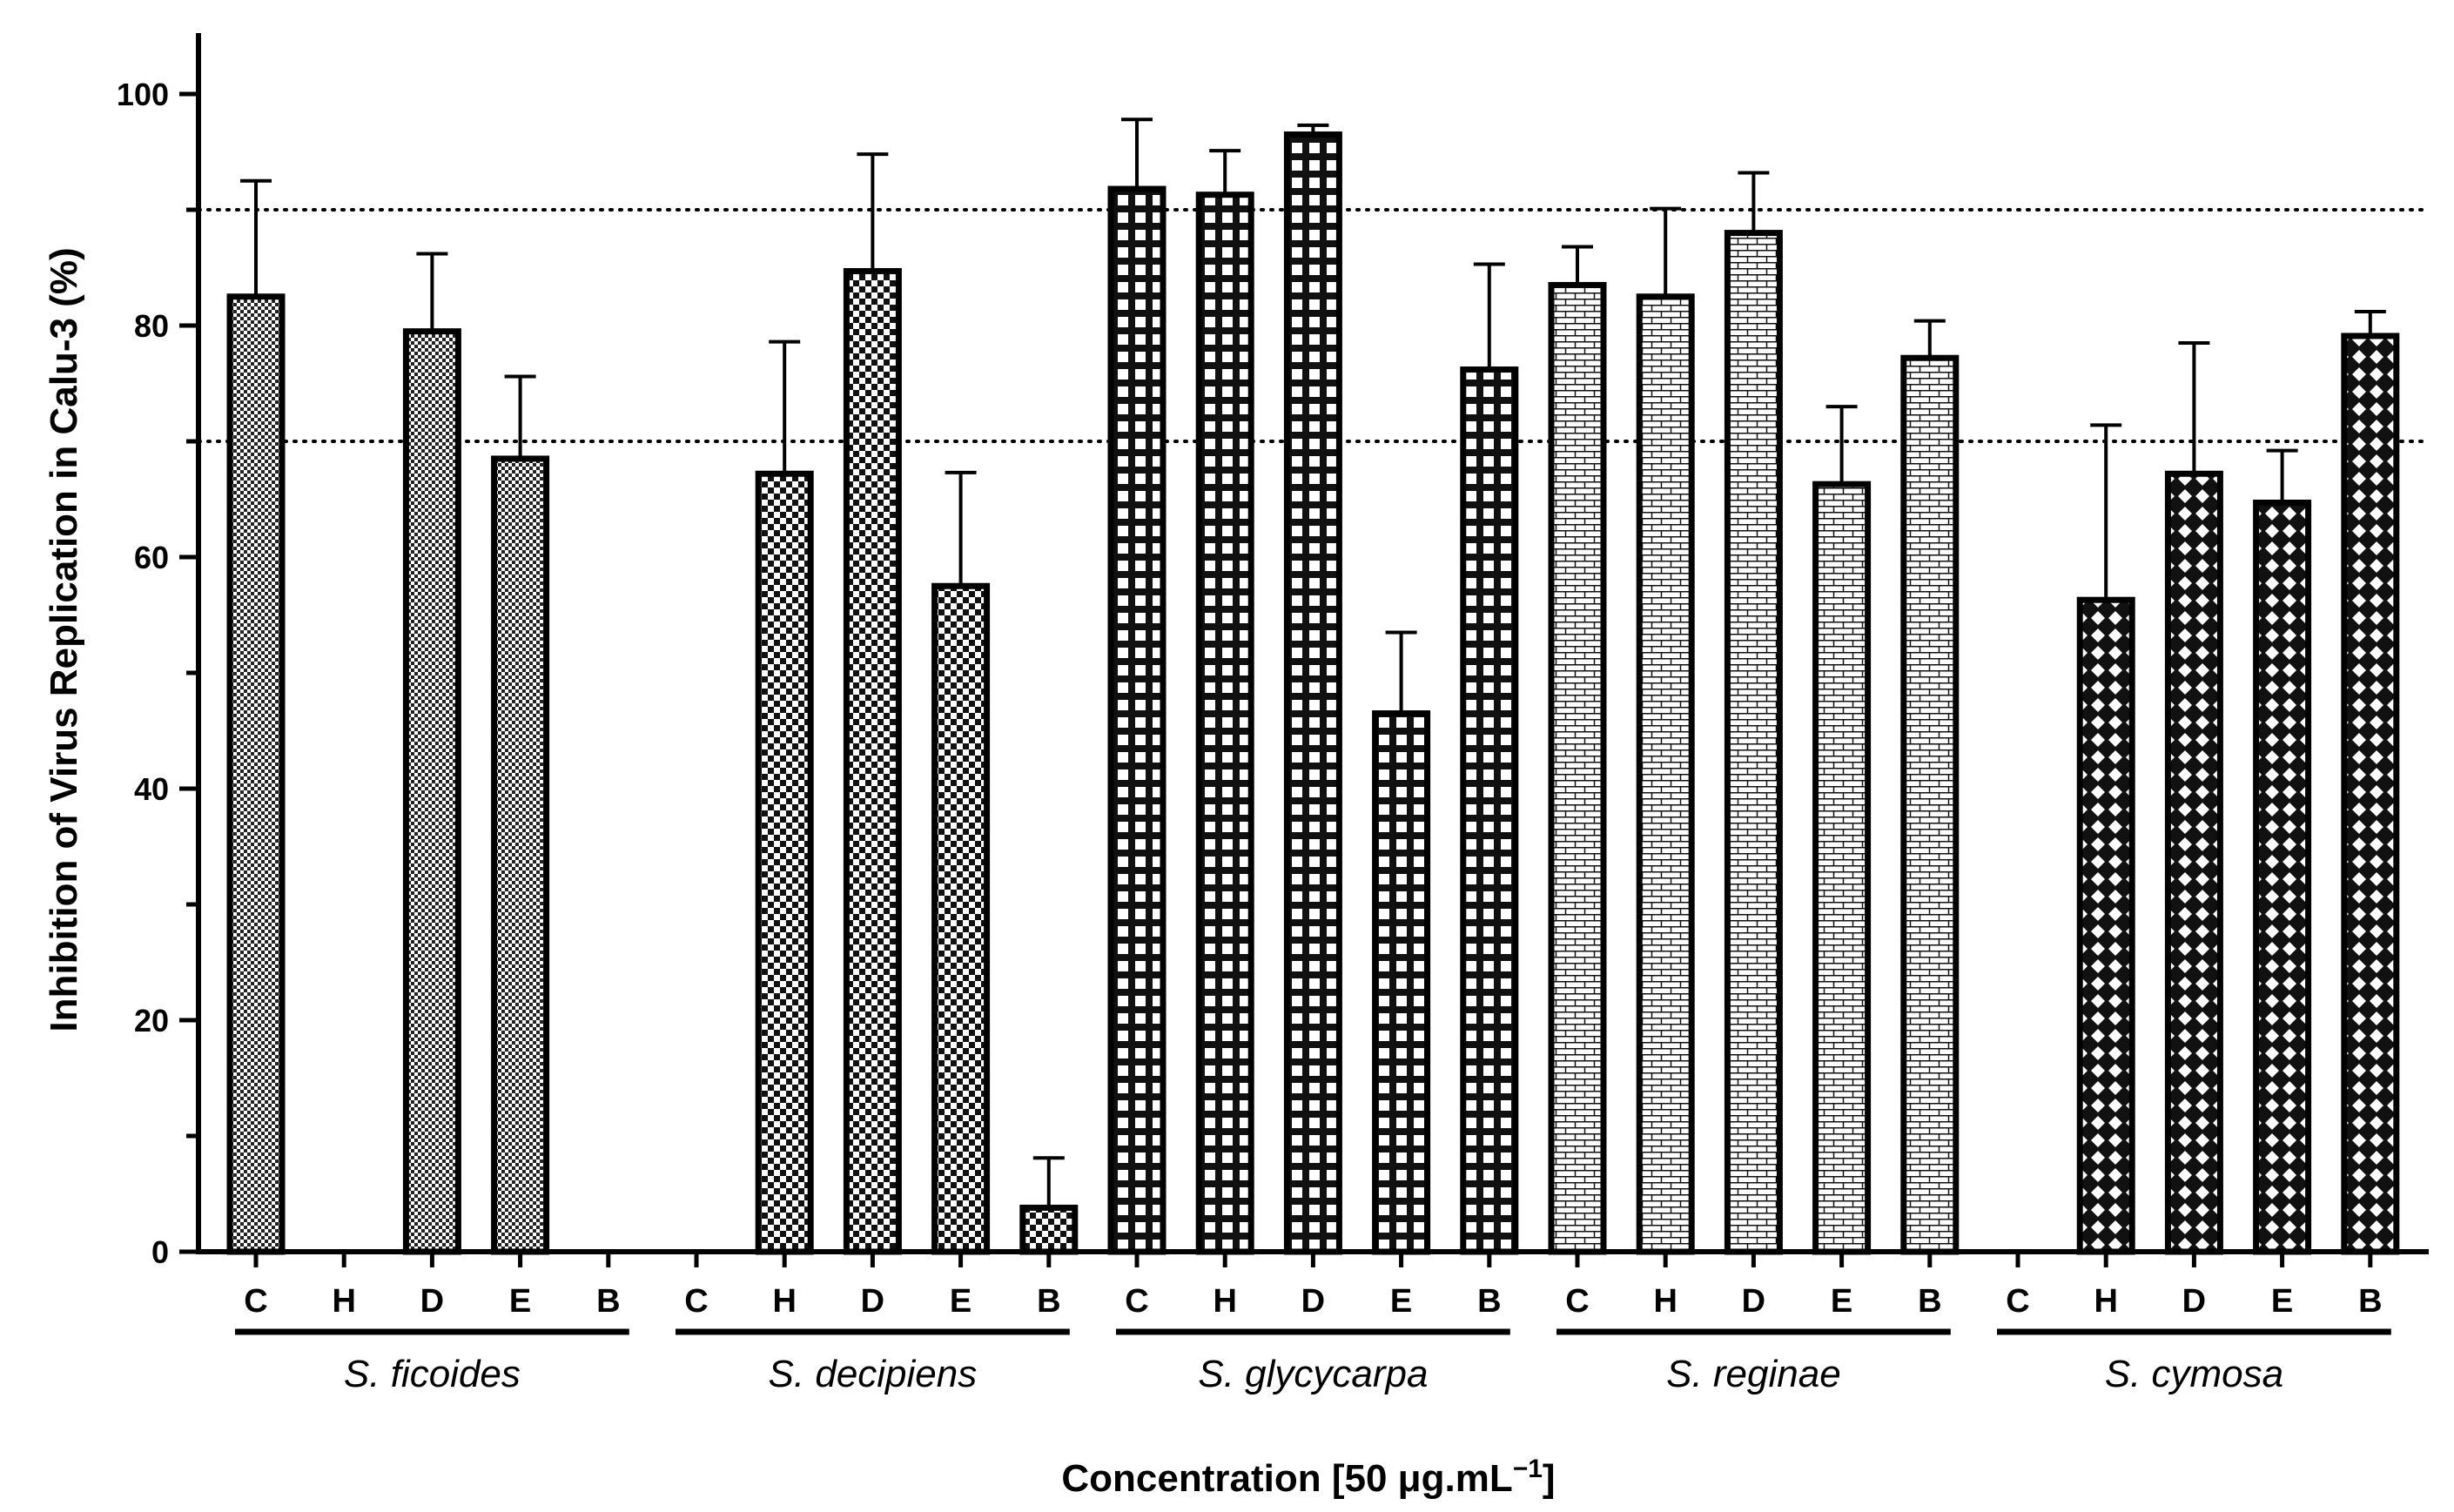 This screenshot has height=1512, width=2454. I want to click on x-axis-title: Concentration [50 μg.mL−1], so click(1308, 1477).